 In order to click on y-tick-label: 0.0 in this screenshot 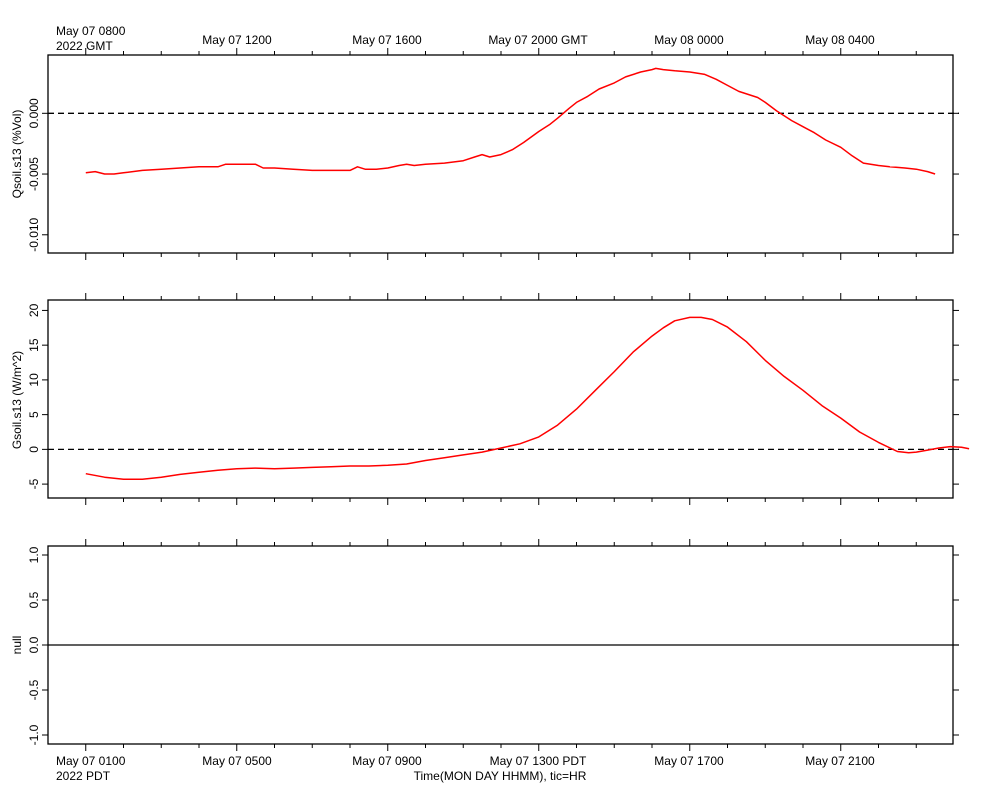, I will do `click(34, 644)`.